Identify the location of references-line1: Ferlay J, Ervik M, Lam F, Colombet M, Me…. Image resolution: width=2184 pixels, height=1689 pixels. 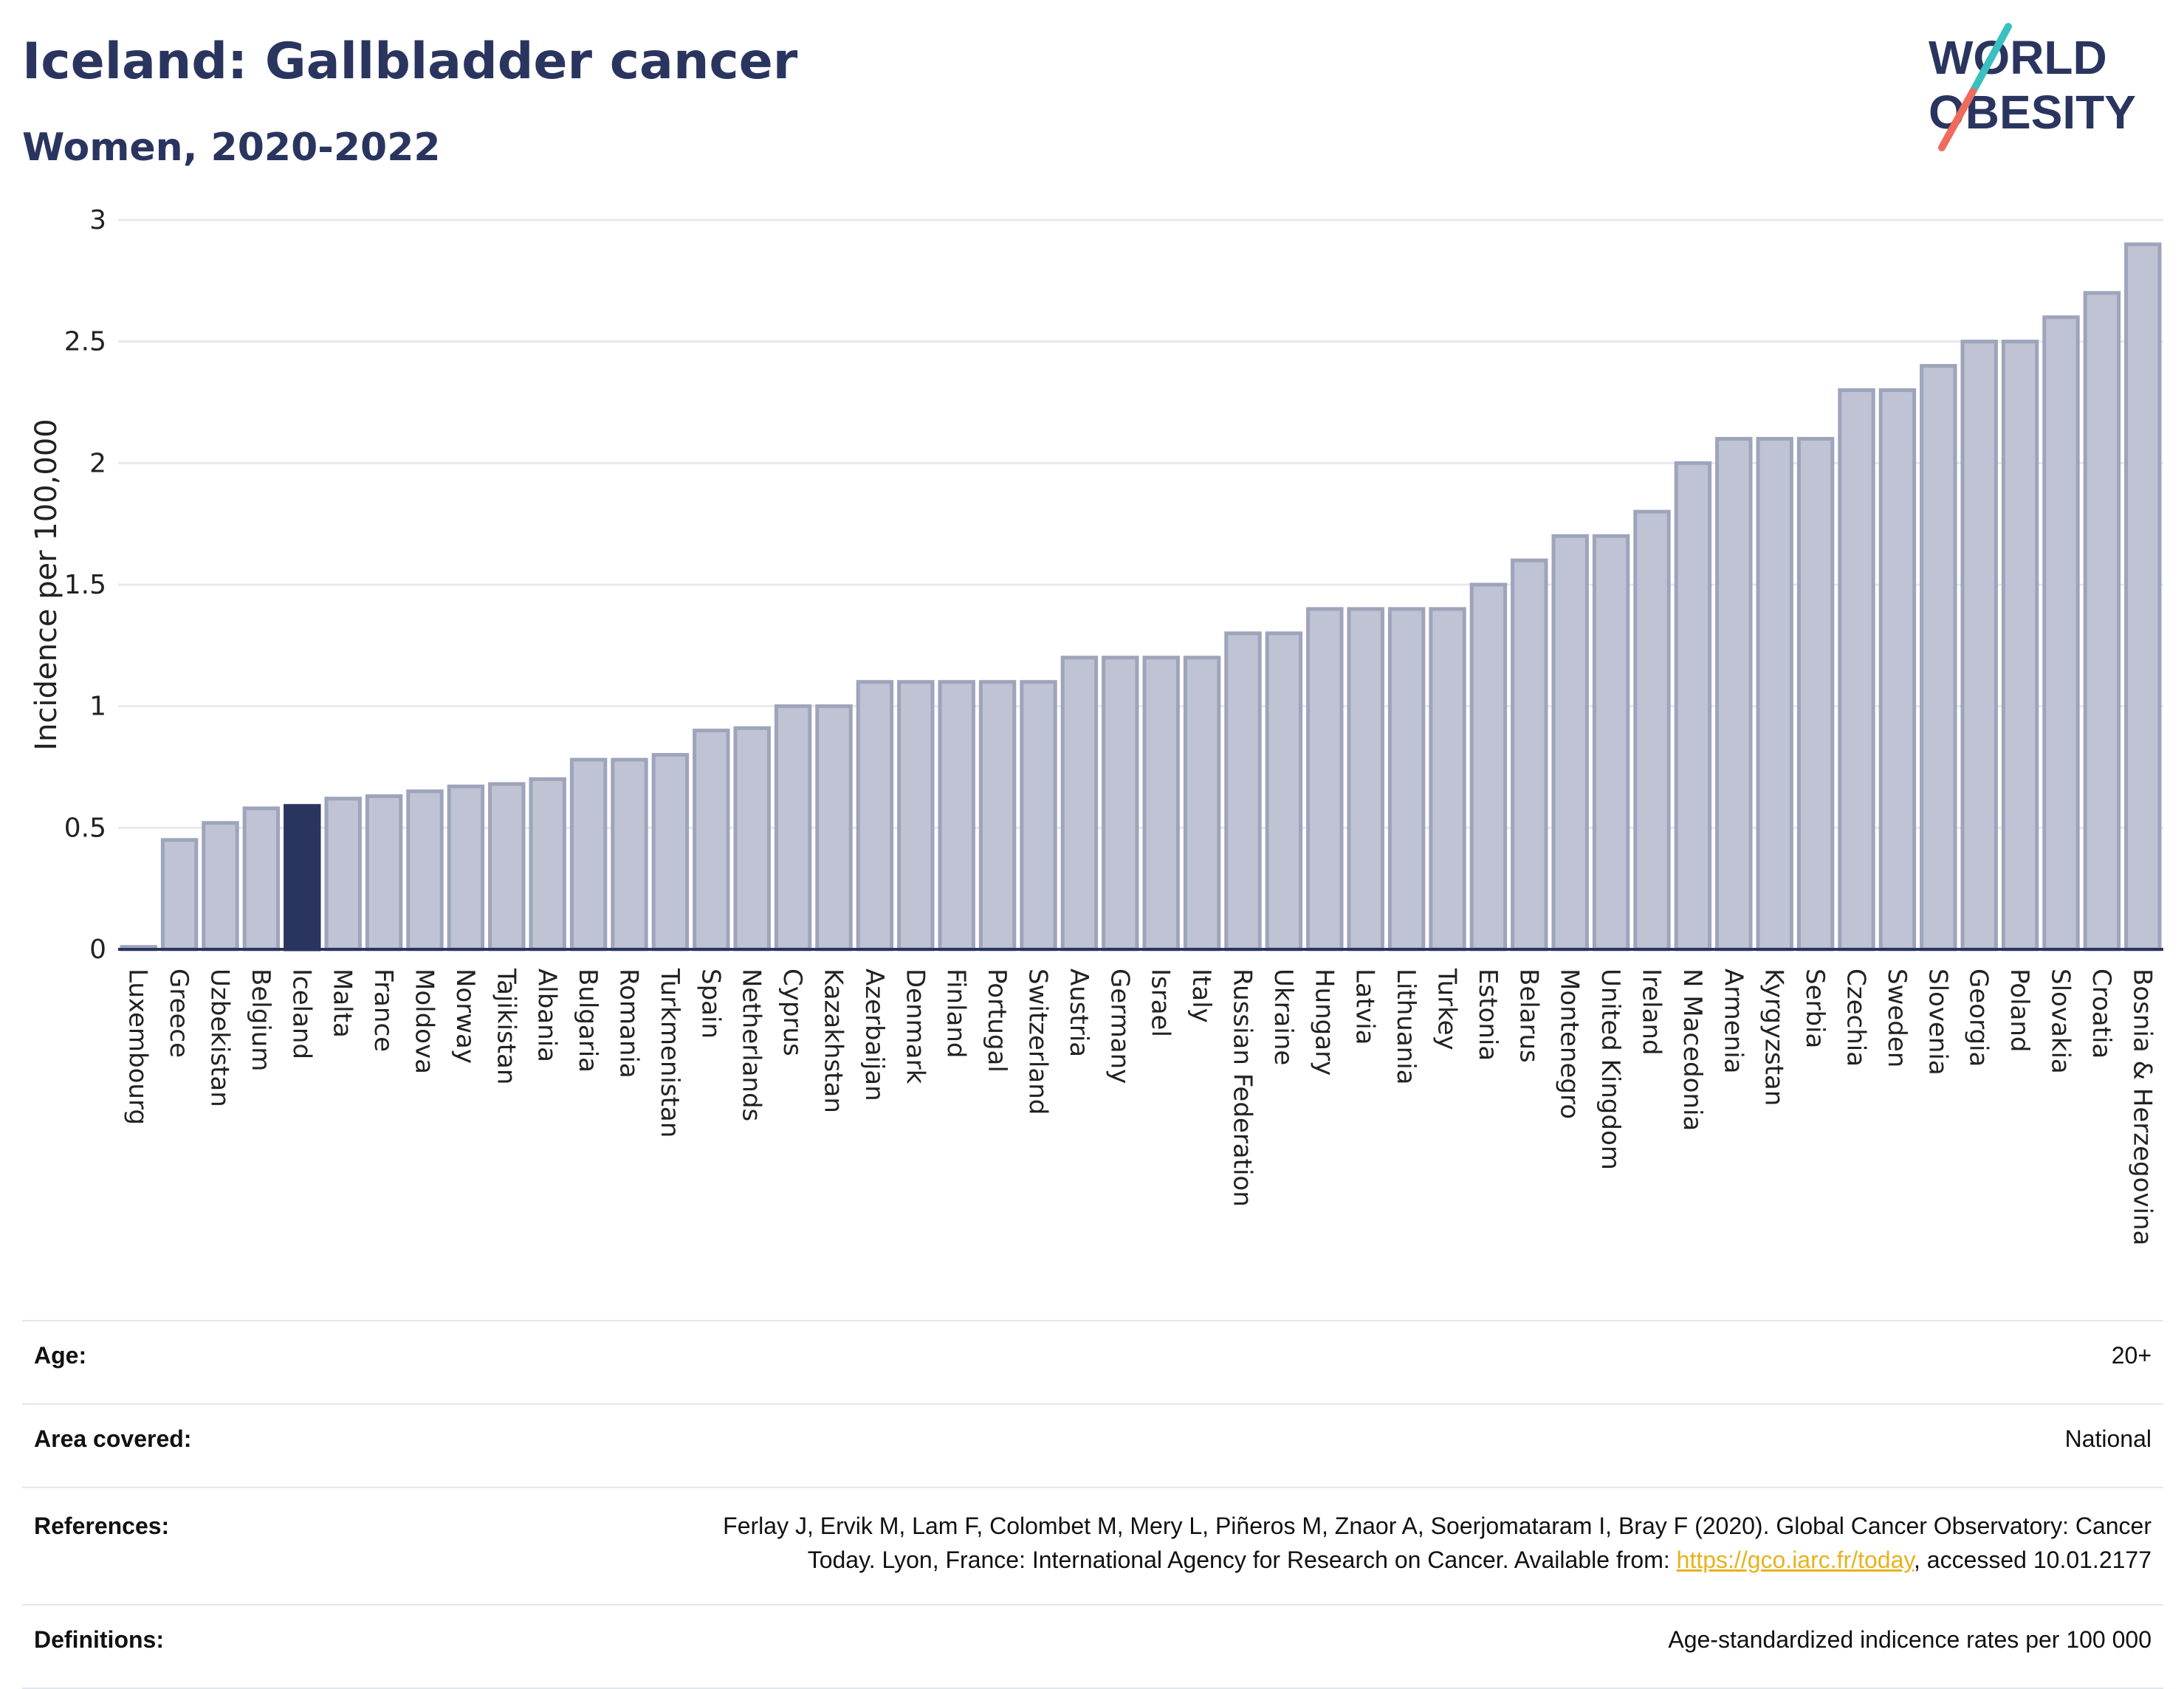
(1438, 1526).